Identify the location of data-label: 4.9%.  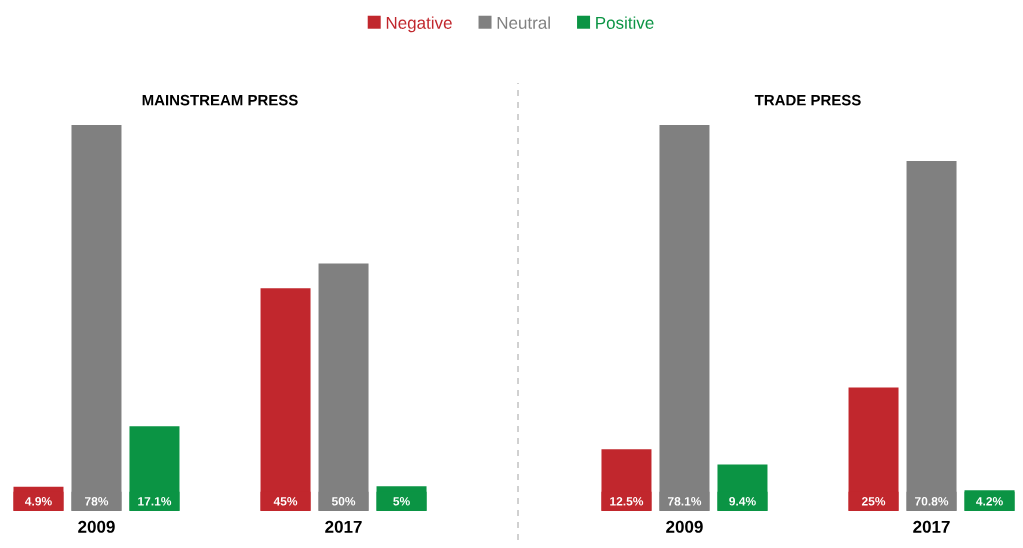
(38, 501).